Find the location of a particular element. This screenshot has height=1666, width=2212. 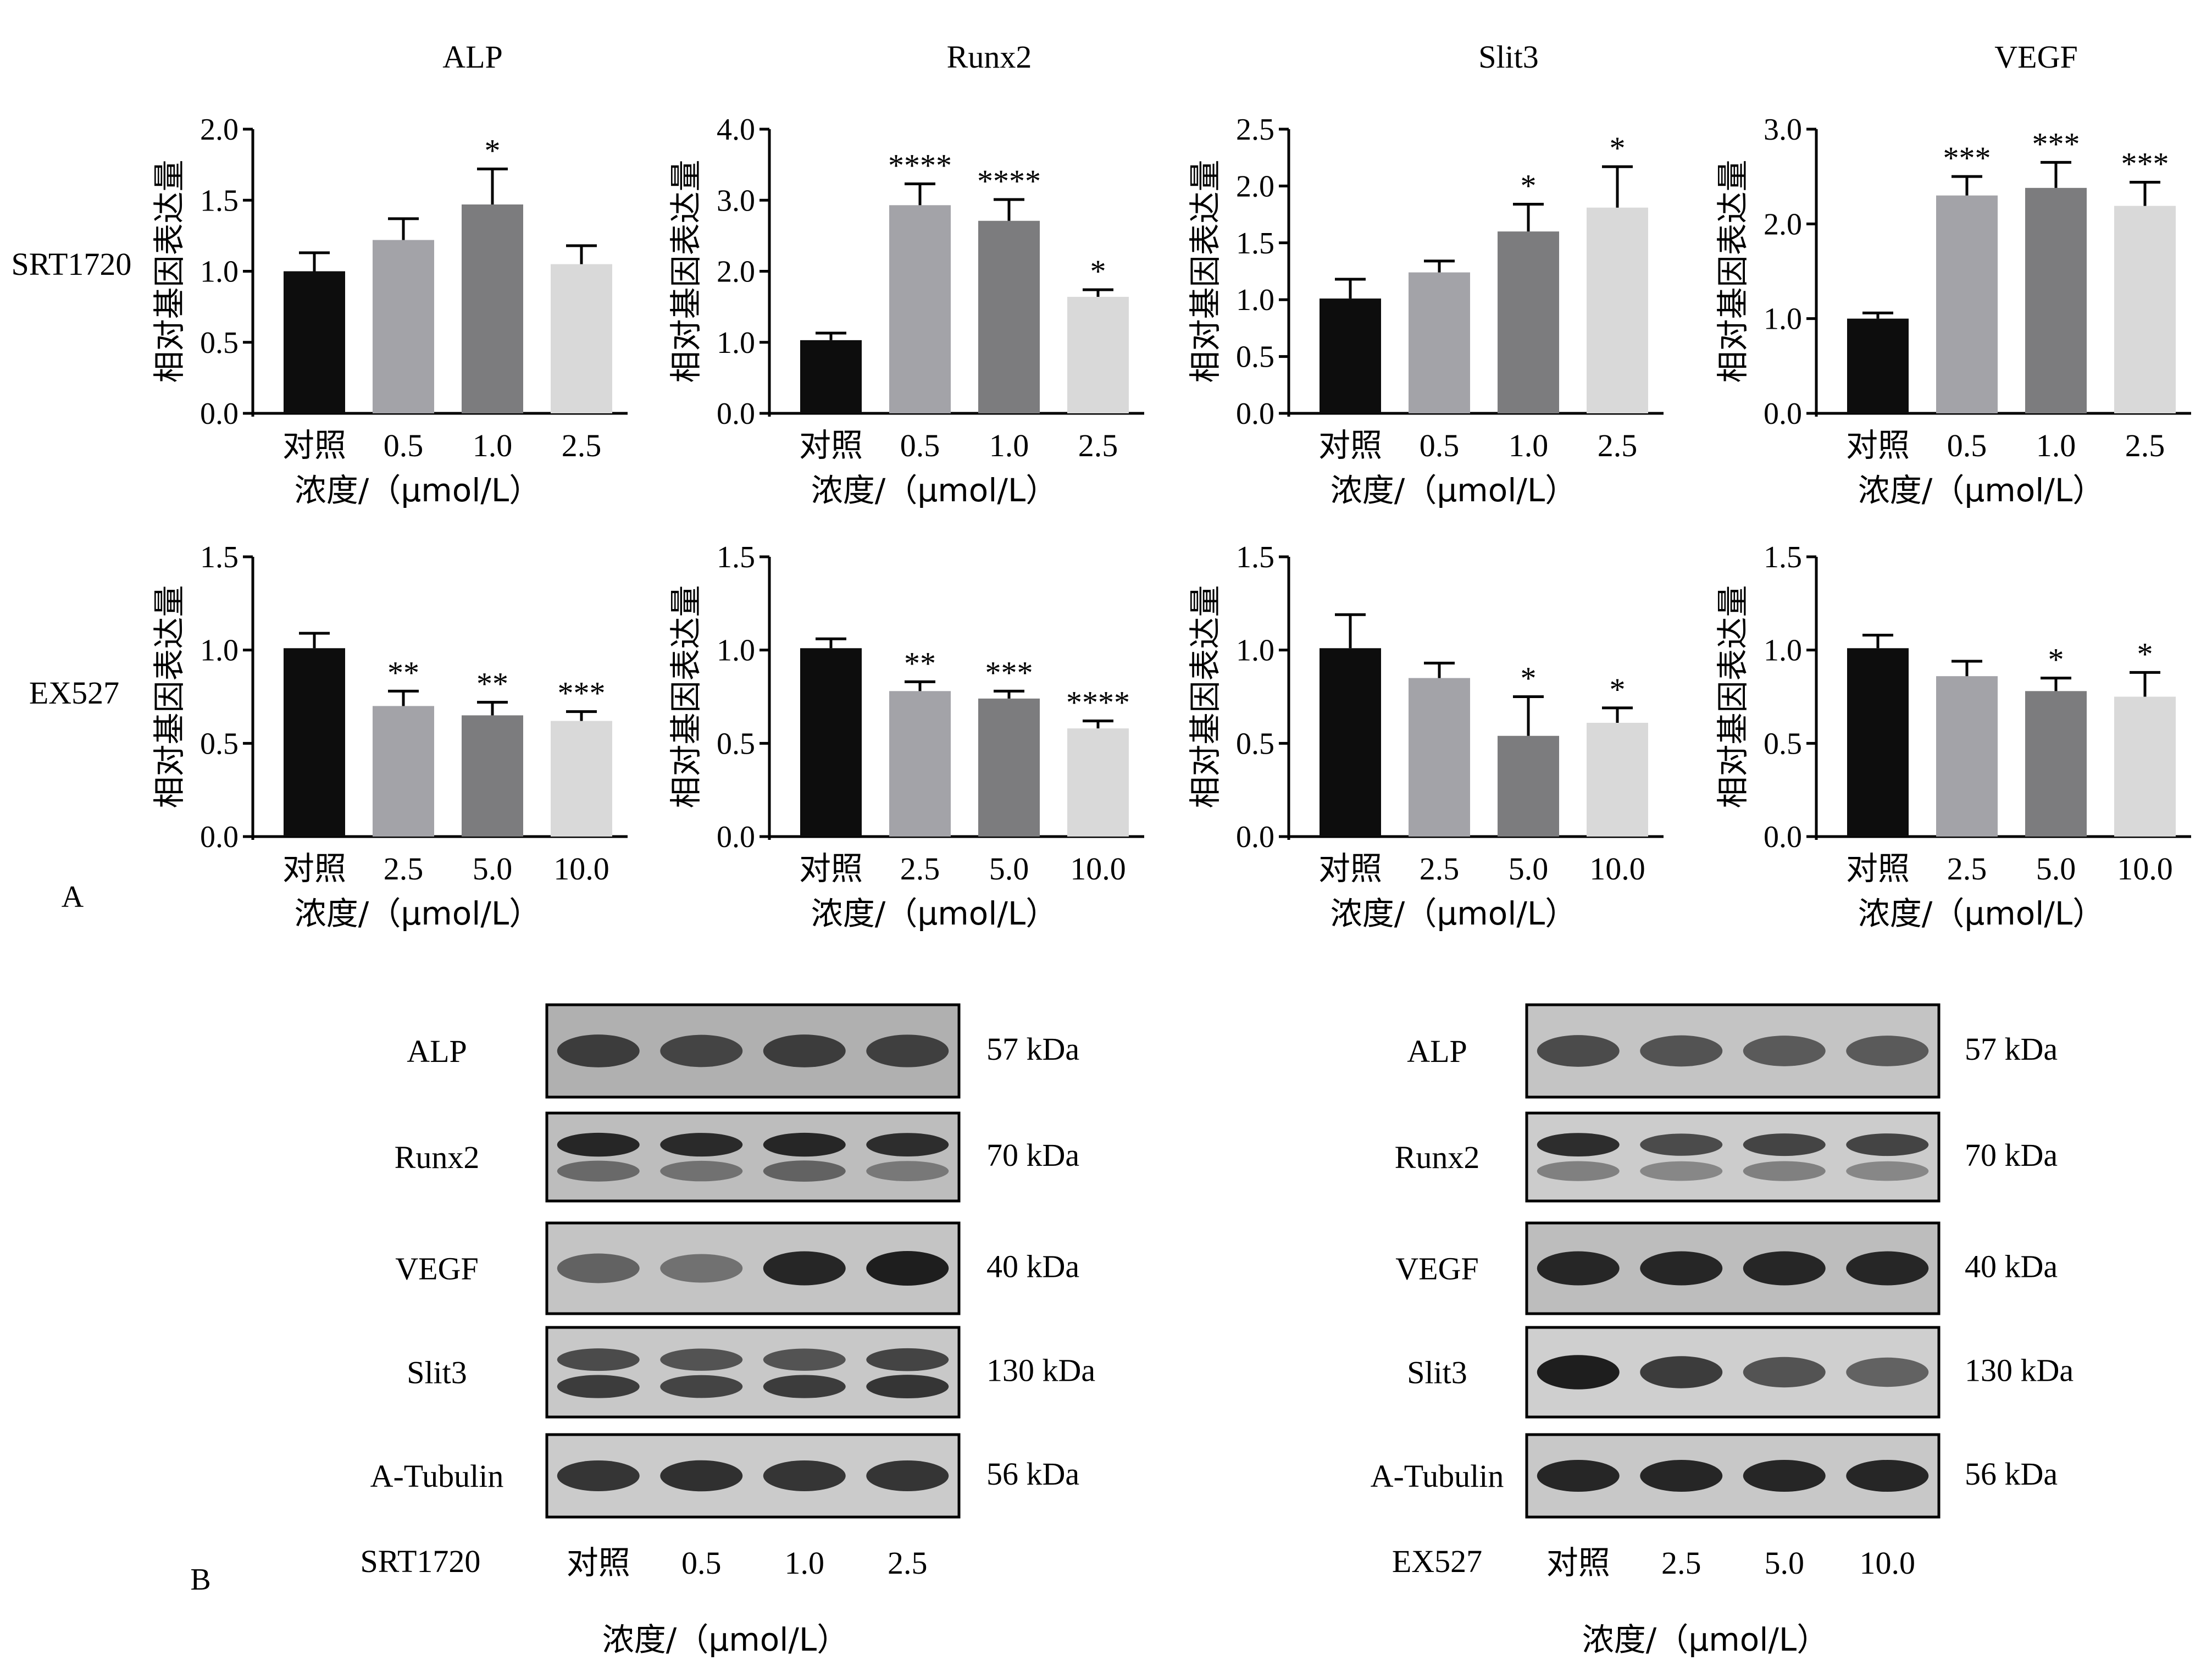

significance-mark: **** is located at coordinates (920, 166).